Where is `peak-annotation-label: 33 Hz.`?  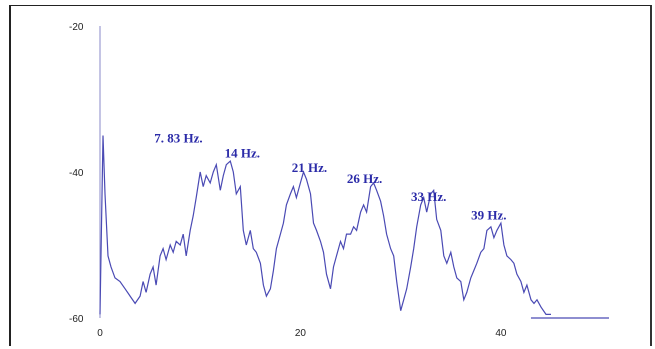
peak-annotation-label: 33 Hz. is located at coordinates (428, 196).